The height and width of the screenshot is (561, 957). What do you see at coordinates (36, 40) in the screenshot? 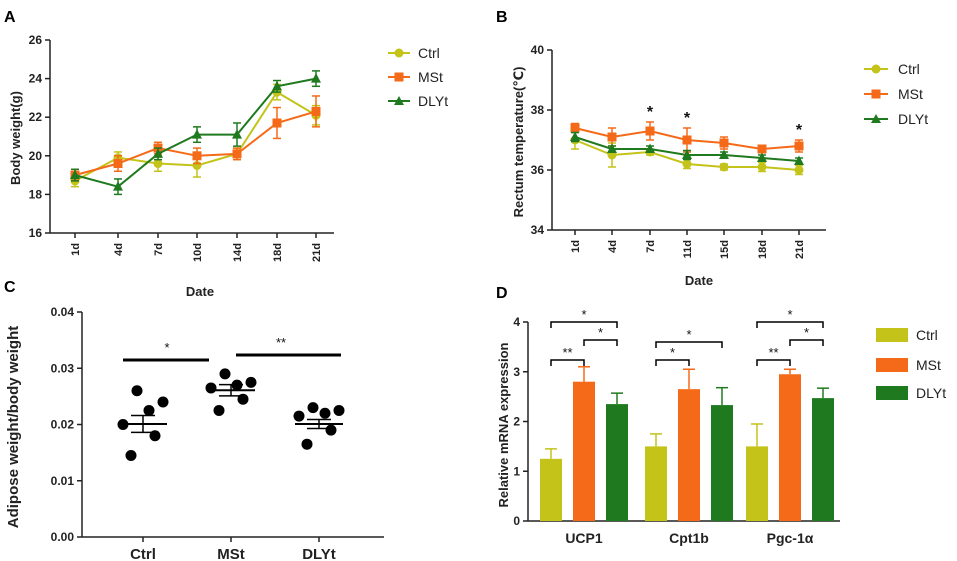
I see `panel-a-y-tick-label-5: 26` at bounding box center [36, 40].